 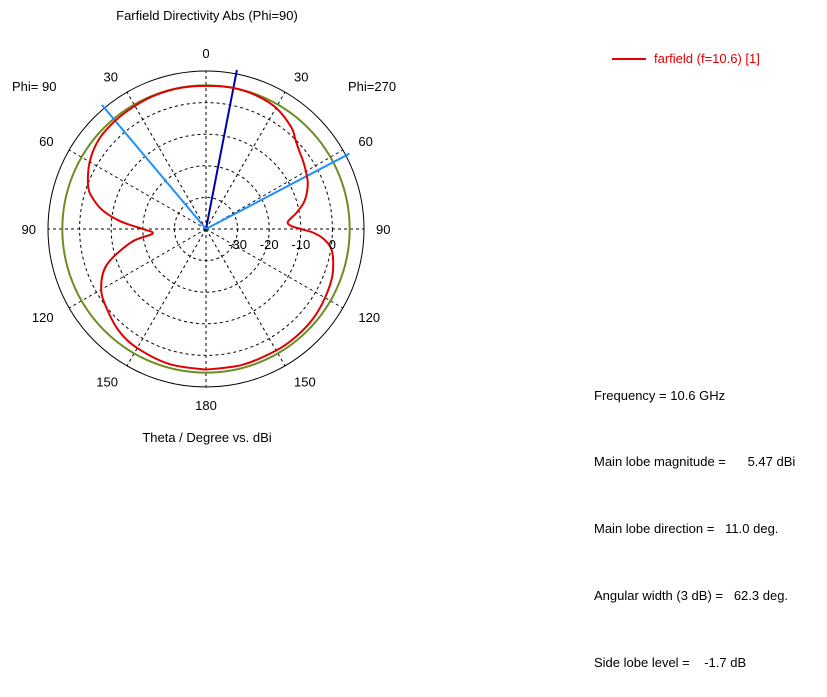 I want to click on legend-label: farfield (f=10.6) [1], so click(x=707, y=58).